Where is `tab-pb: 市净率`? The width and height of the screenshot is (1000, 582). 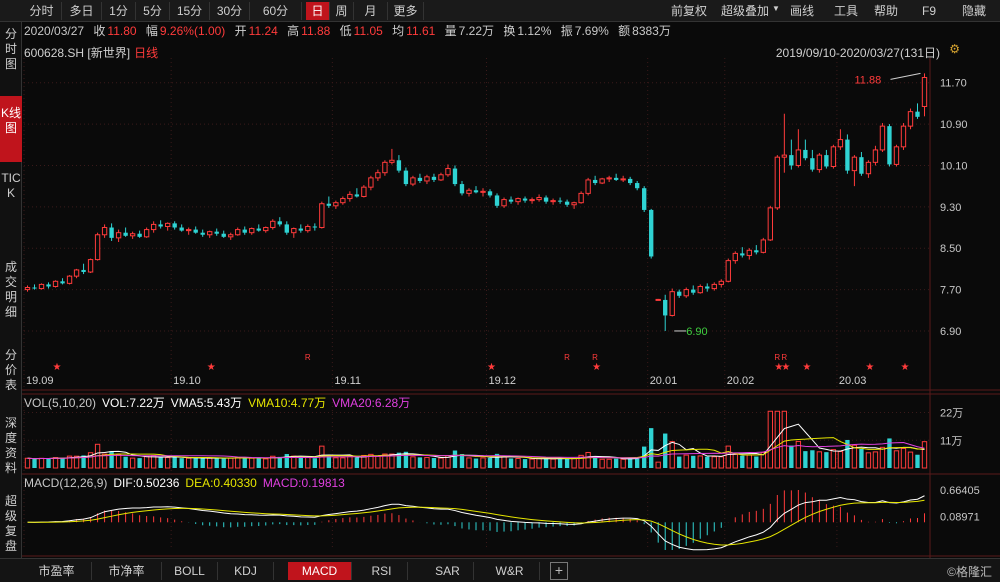
tab-pb: 市净率 is located at coordinates (127, 571).